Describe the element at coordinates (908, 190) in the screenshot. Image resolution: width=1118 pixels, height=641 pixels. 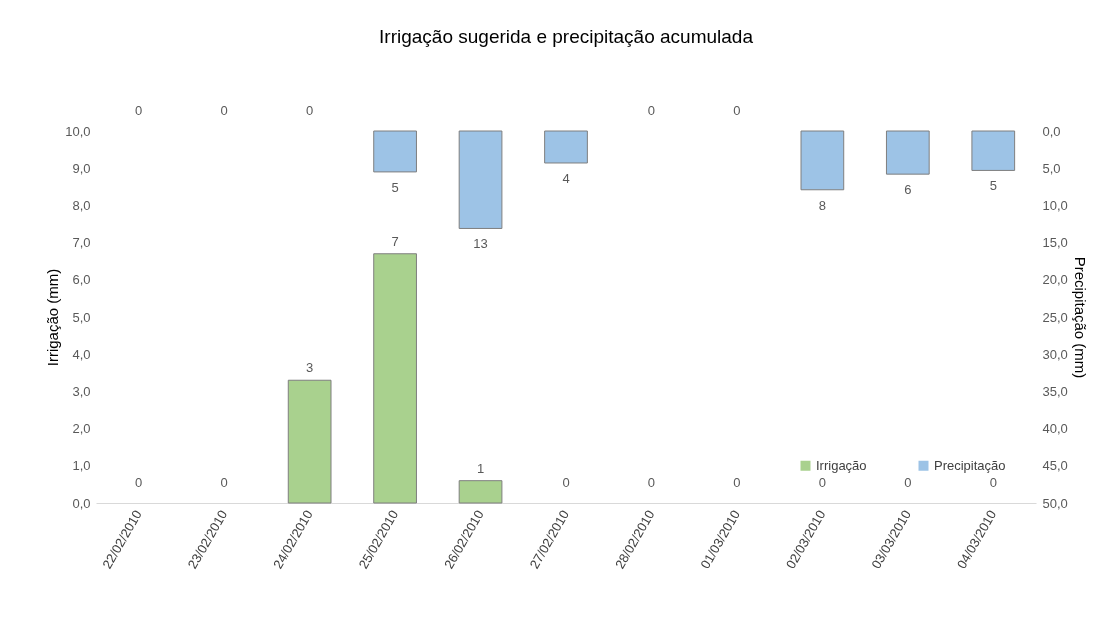
I see `data-label: 6` at that location.